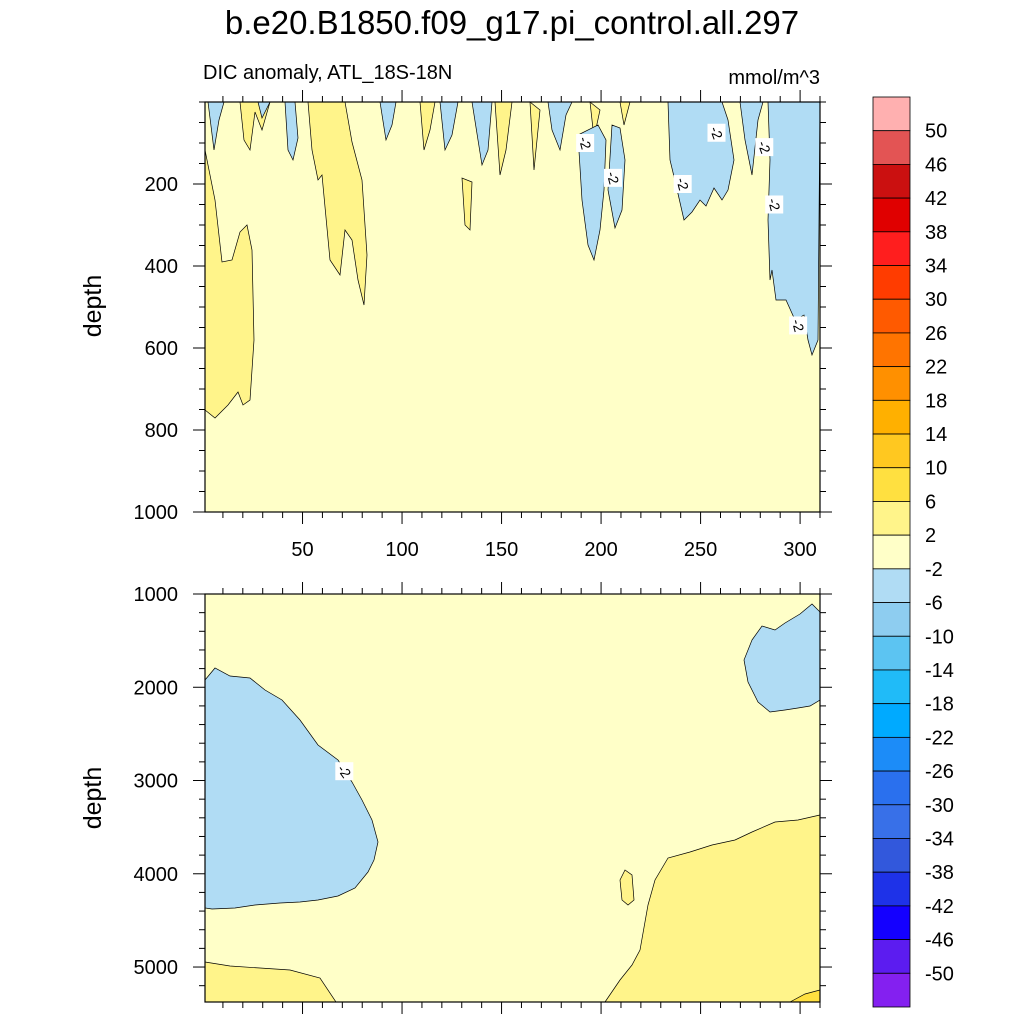 The width and height of the screenshot is (1024, 1024). I want to click on upper-y-tick-label: 600, so click(161, 349).